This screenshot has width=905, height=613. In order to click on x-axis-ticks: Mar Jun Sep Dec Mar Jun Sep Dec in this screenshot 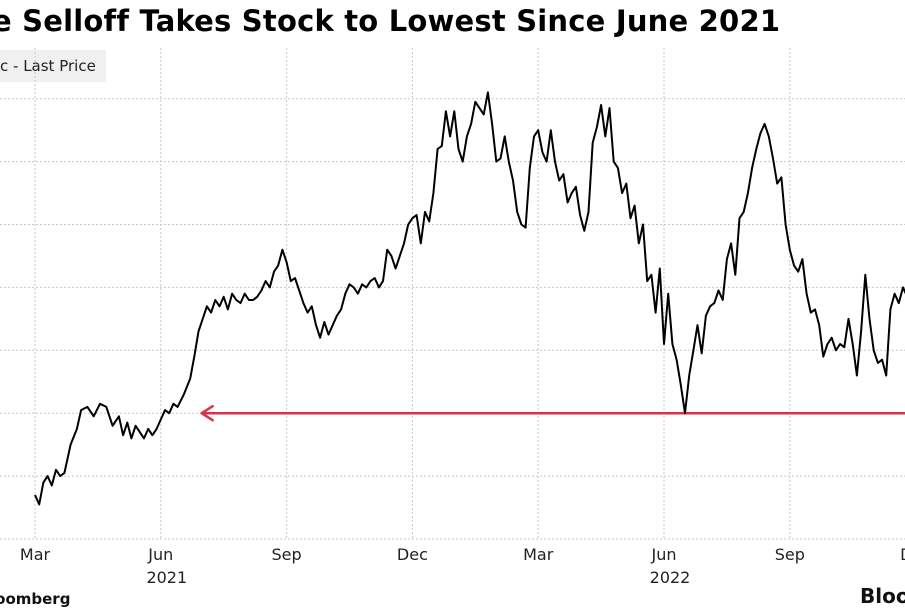, I will do `click(462, 554)`.